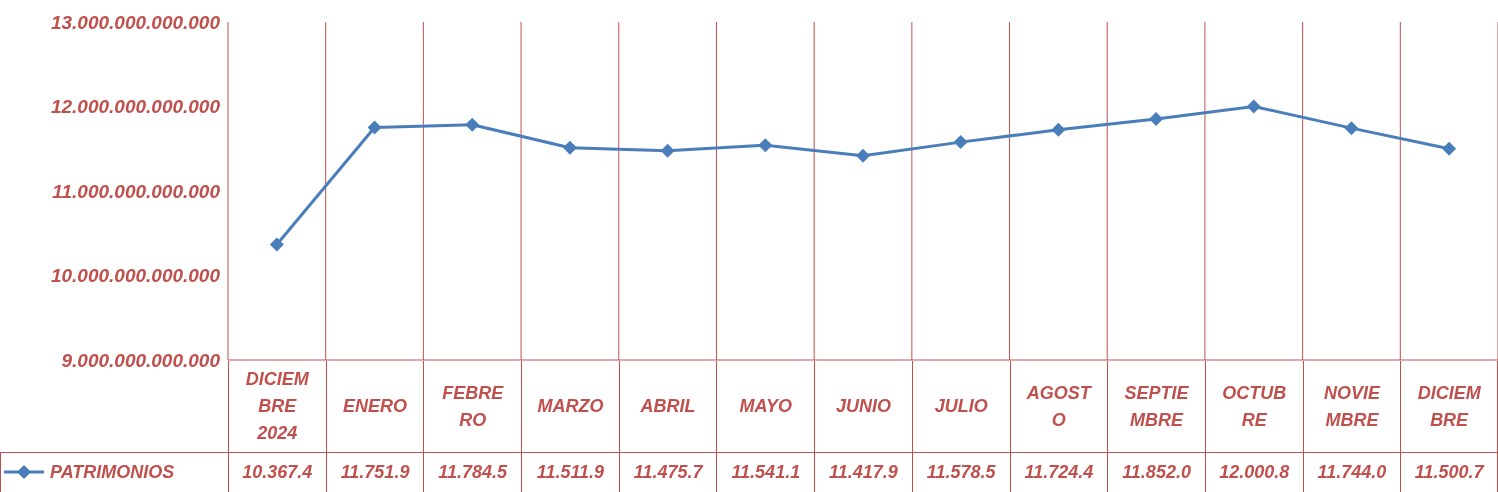  What do you see at coordinates (766, 406) in the screenshot?
I see `x-tick-label: MAYO` at bounding box center [766, 406].